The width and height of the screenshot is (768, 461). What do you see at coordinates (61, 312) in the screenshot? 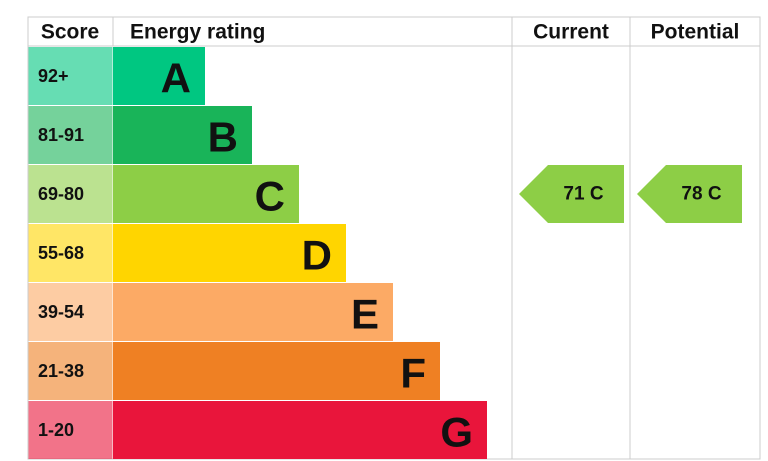
I see `score-label: 39-54` at bounding box center [61, 312].